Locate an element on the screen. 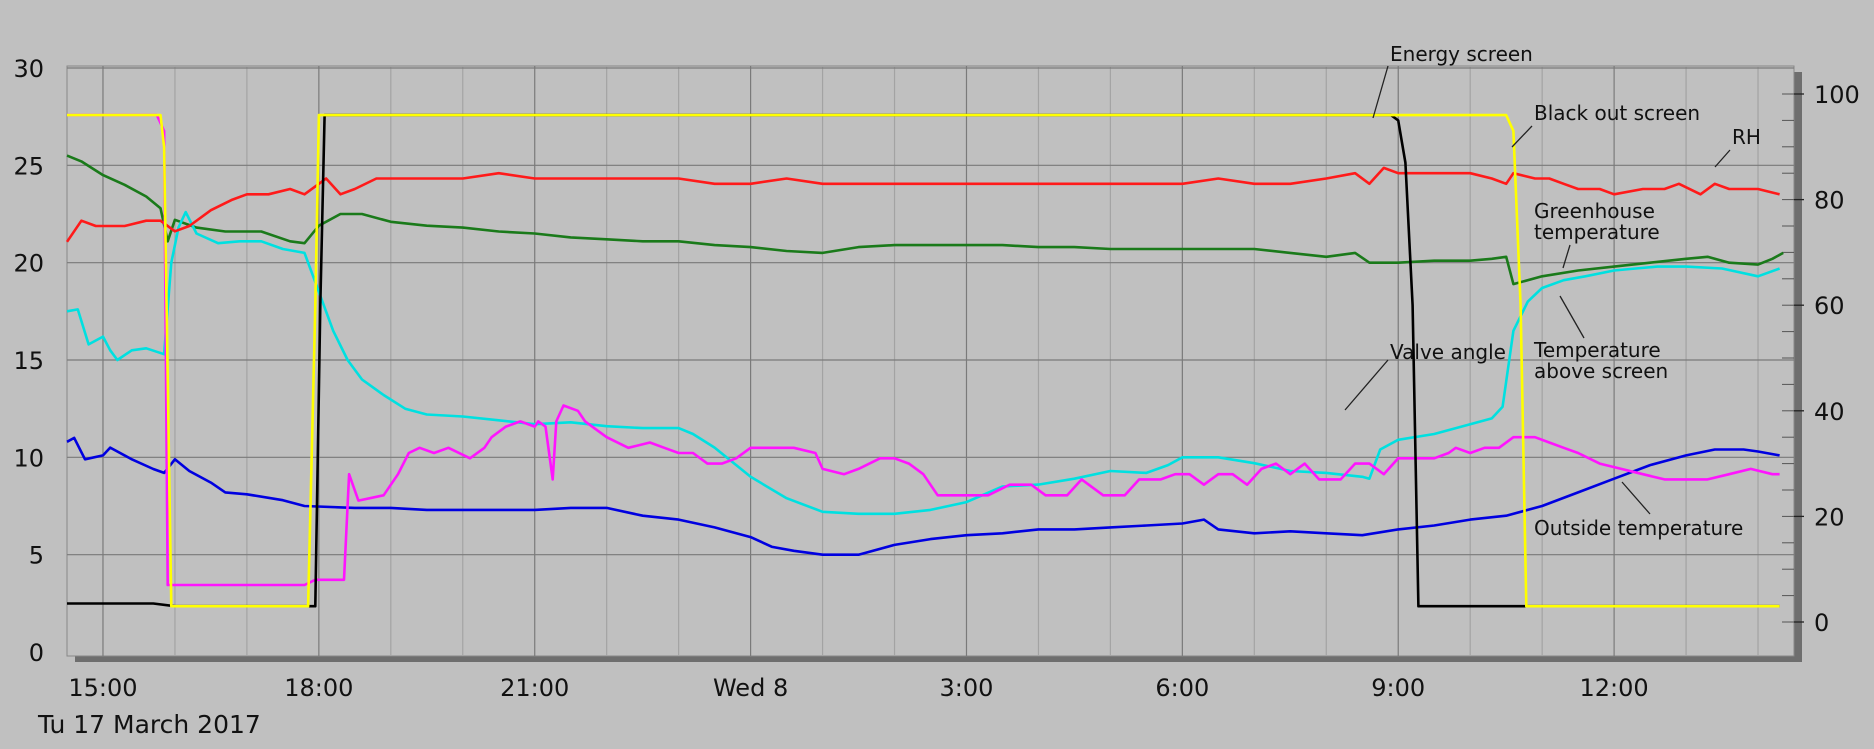  x-tick-label: 15:00 is located at coordinates (102, 688).